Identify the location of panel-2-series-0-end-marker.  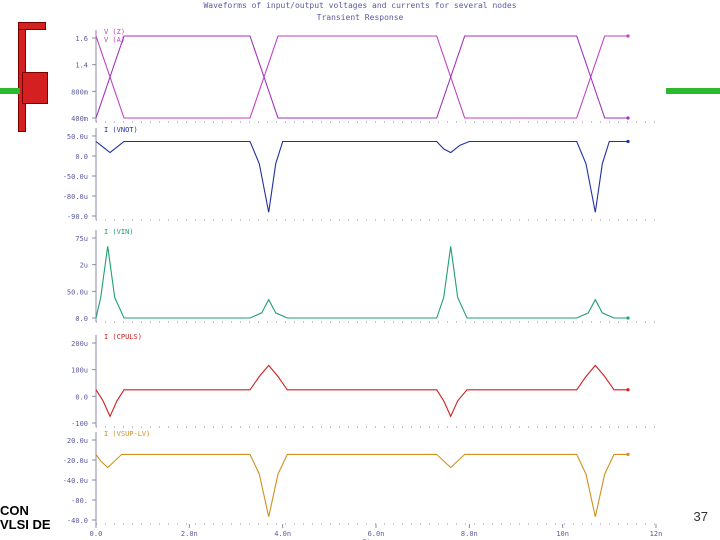
(628, 318).